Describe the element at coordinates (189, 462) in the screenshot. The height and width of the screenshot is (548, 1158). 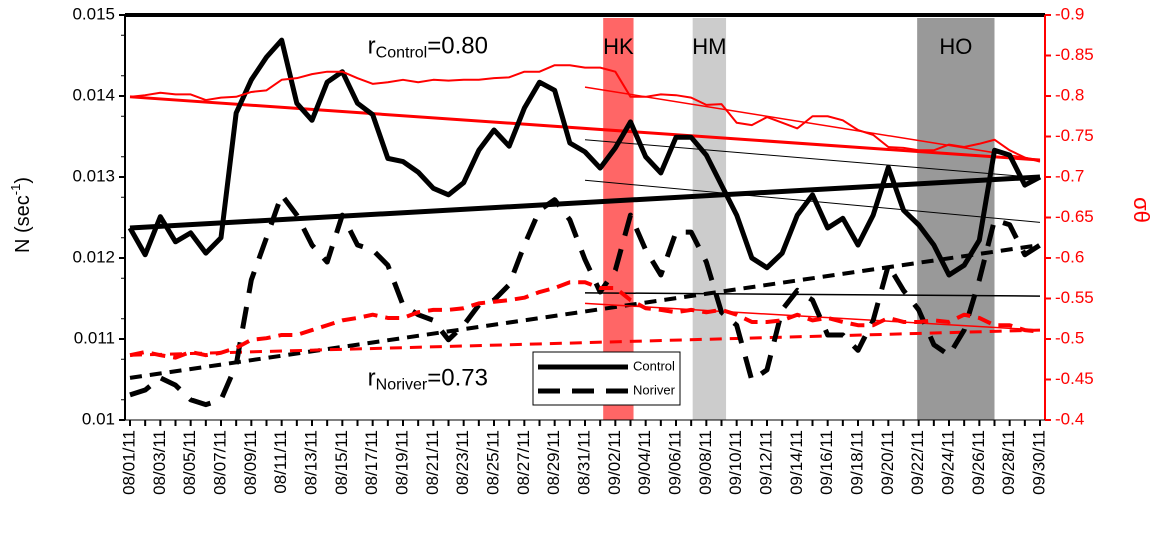
I see `x-tick-label: 08/05/11` at that location.